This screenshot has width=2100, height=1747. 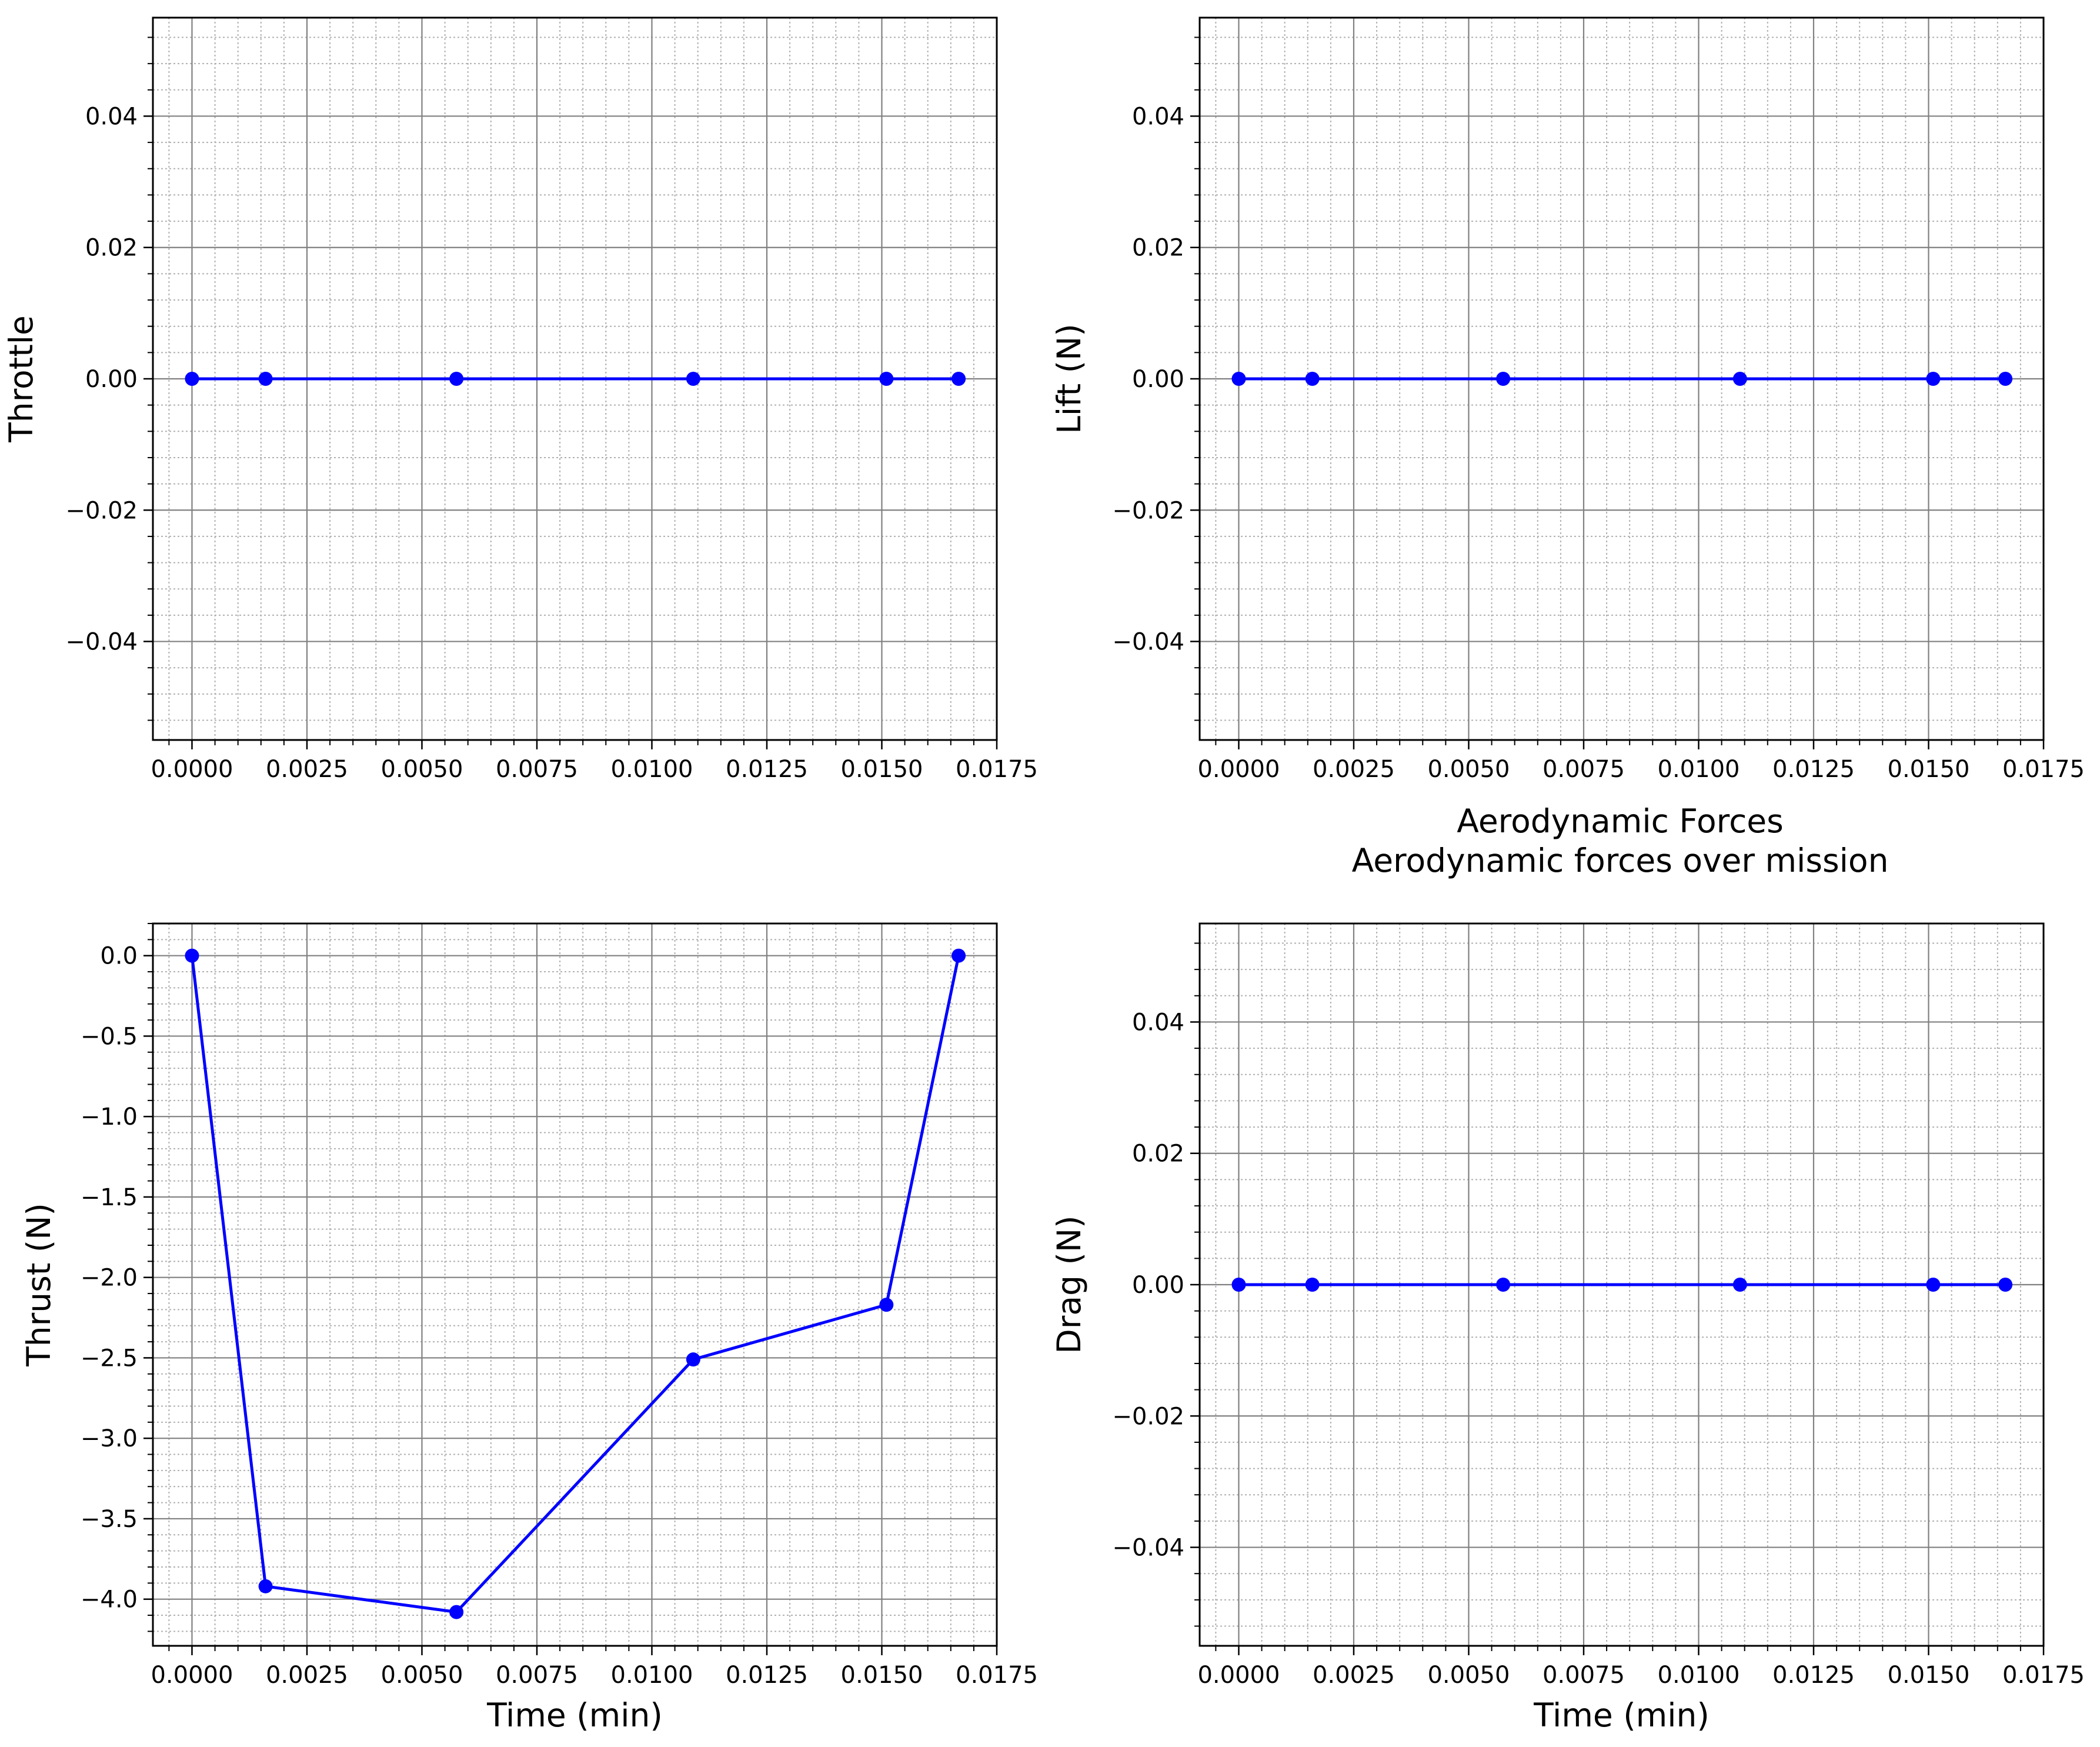 I want to click on y-tick-label: −0.5, so click(x=109, y=1036).